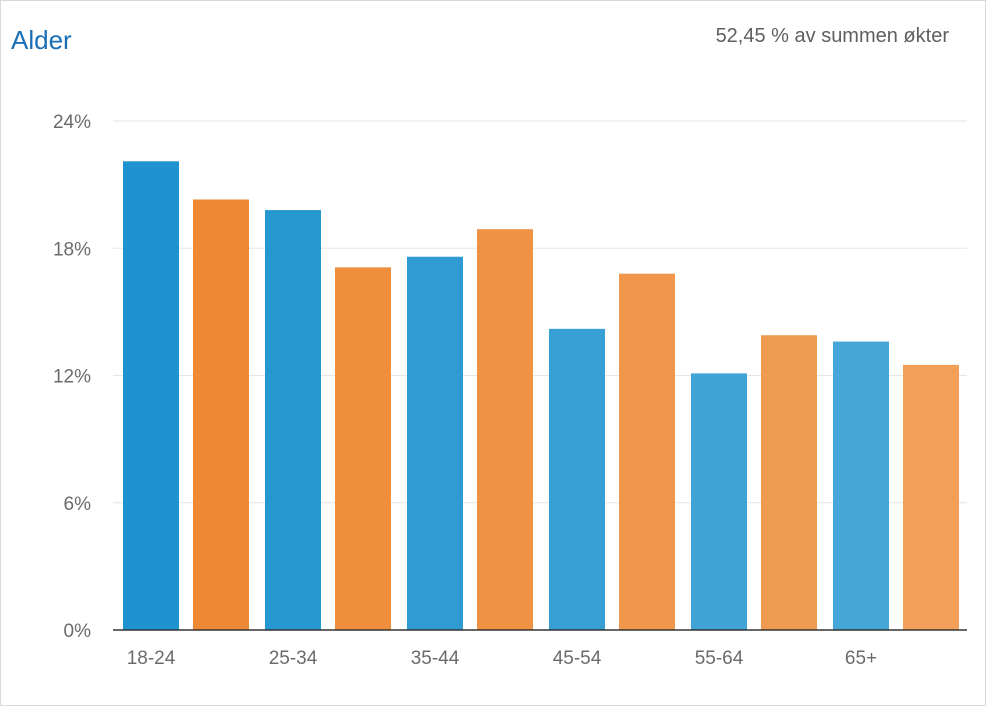 This screenshot has height=706, width=986. What do you see at coordinates (832, 36) in the screenshot?
I see `sessions-summary: 52,45 % av summen økter` at bounding box center [832, 36].